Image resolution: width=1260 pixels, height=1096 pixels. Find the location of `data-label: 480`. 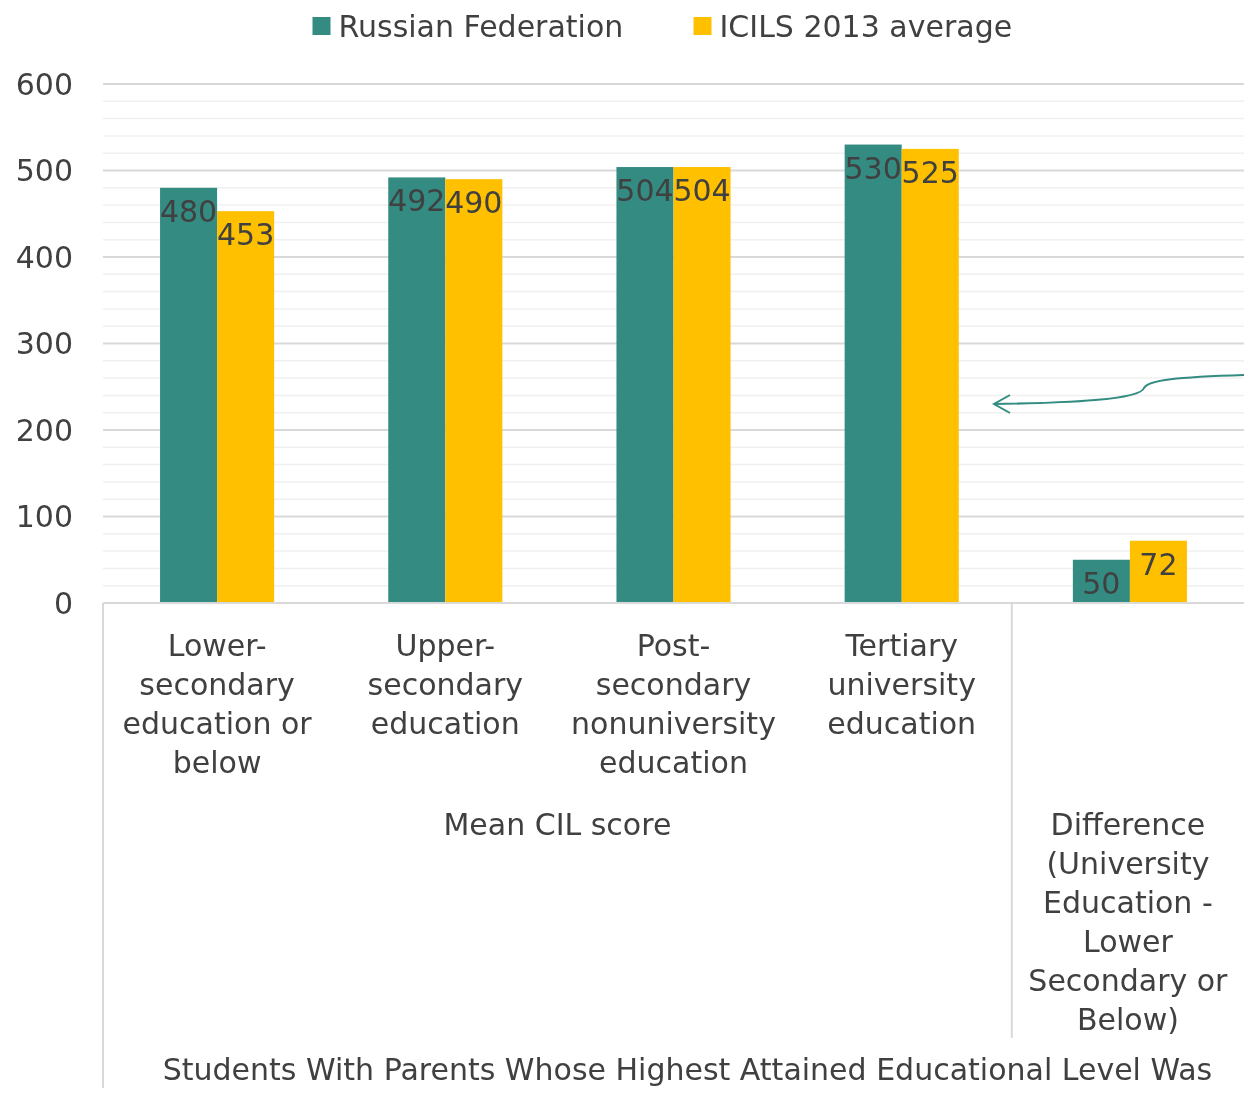

data-label: 480 is located at coordinates (188, 211).